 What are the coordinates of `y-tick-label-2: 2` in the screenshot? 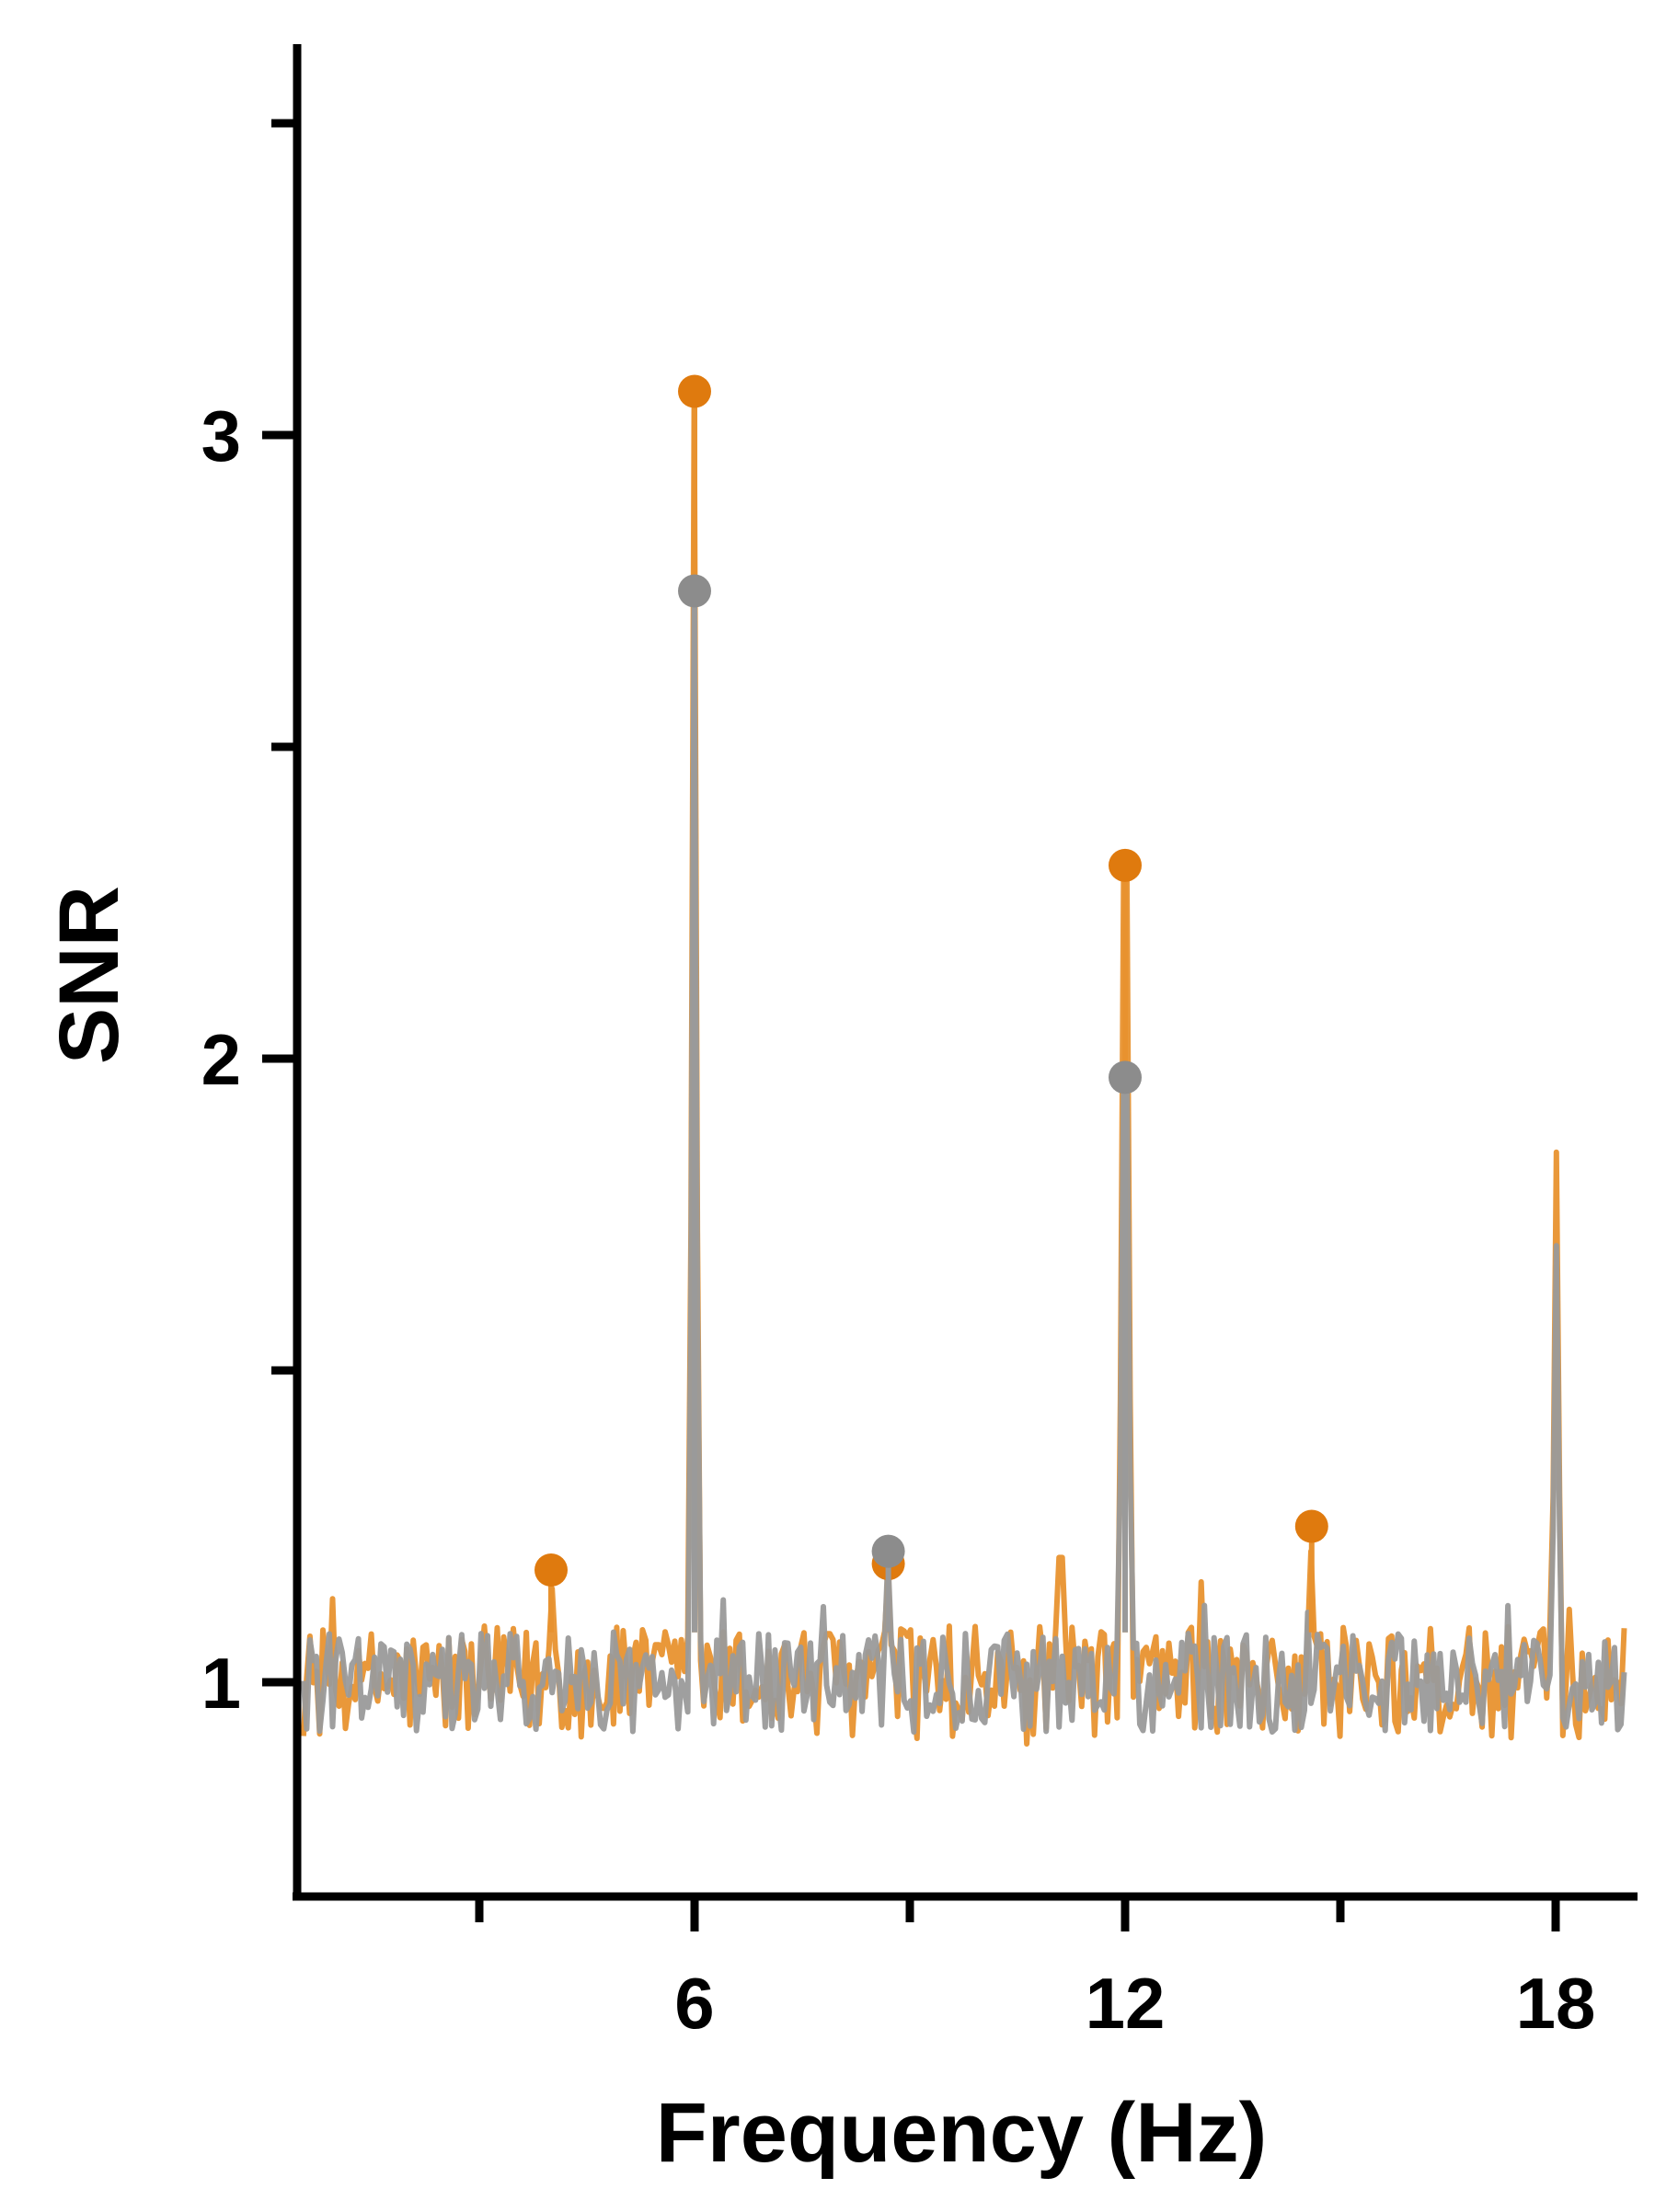 It's located at (221, 1060).